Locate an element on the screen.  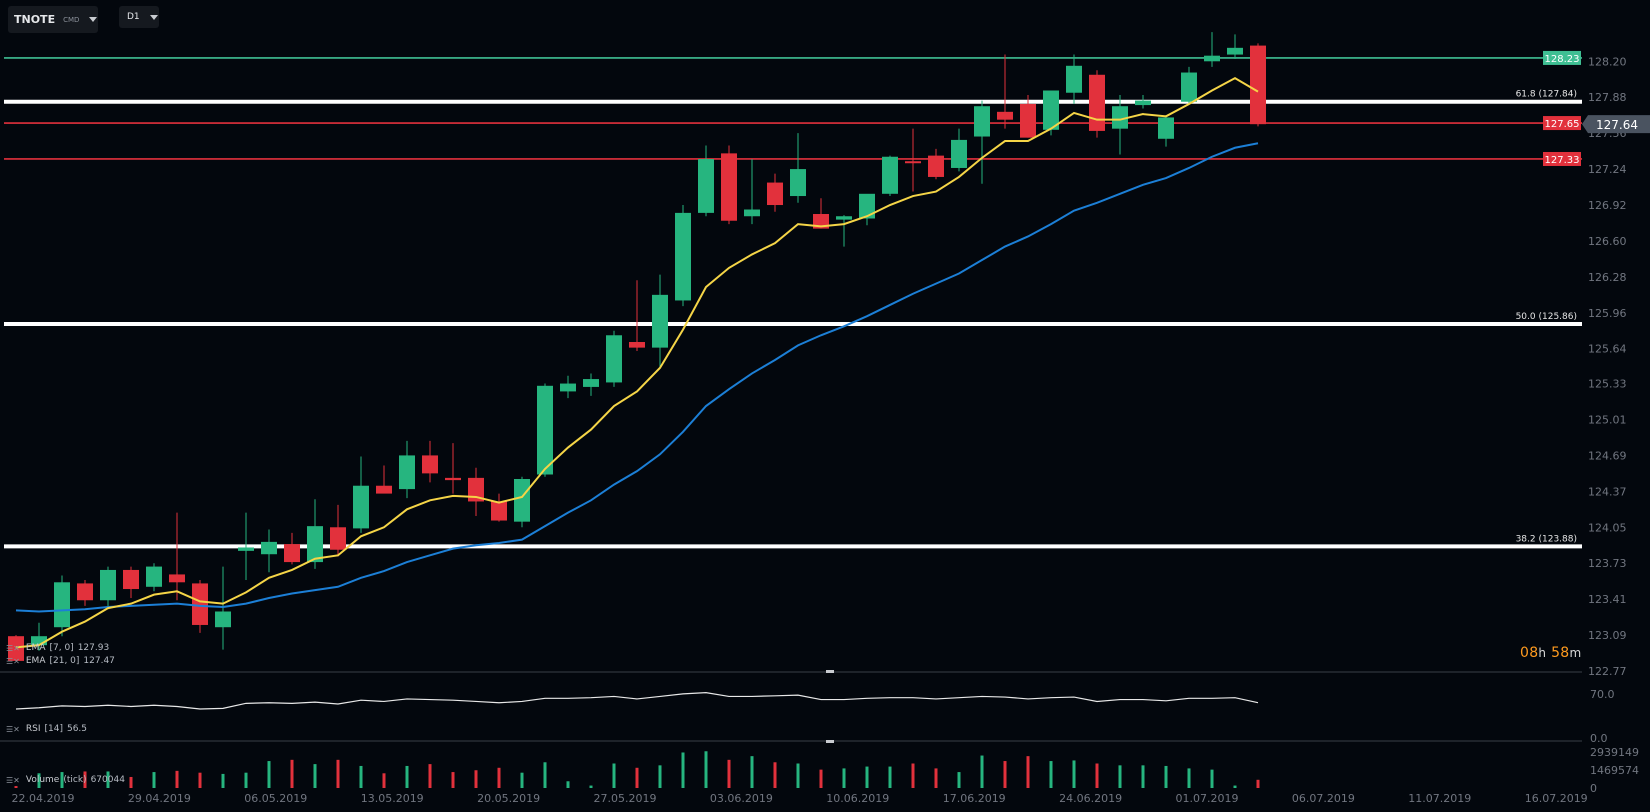
bar-countdown: 08h 58m is located at coordinates (1551, 653).